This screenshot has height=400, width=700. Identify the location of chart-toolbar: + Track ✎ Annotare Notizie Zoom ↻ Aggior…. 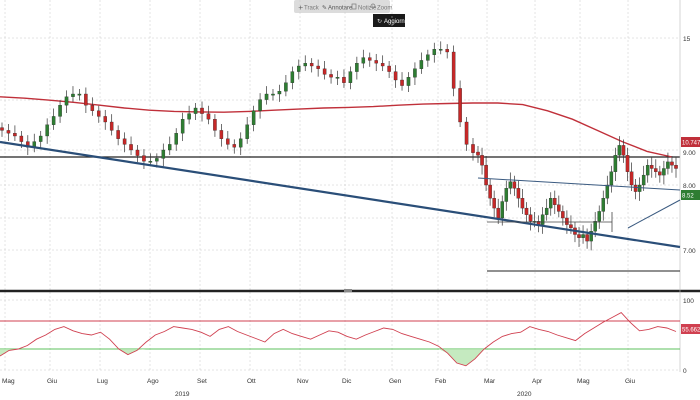
(349, 13).